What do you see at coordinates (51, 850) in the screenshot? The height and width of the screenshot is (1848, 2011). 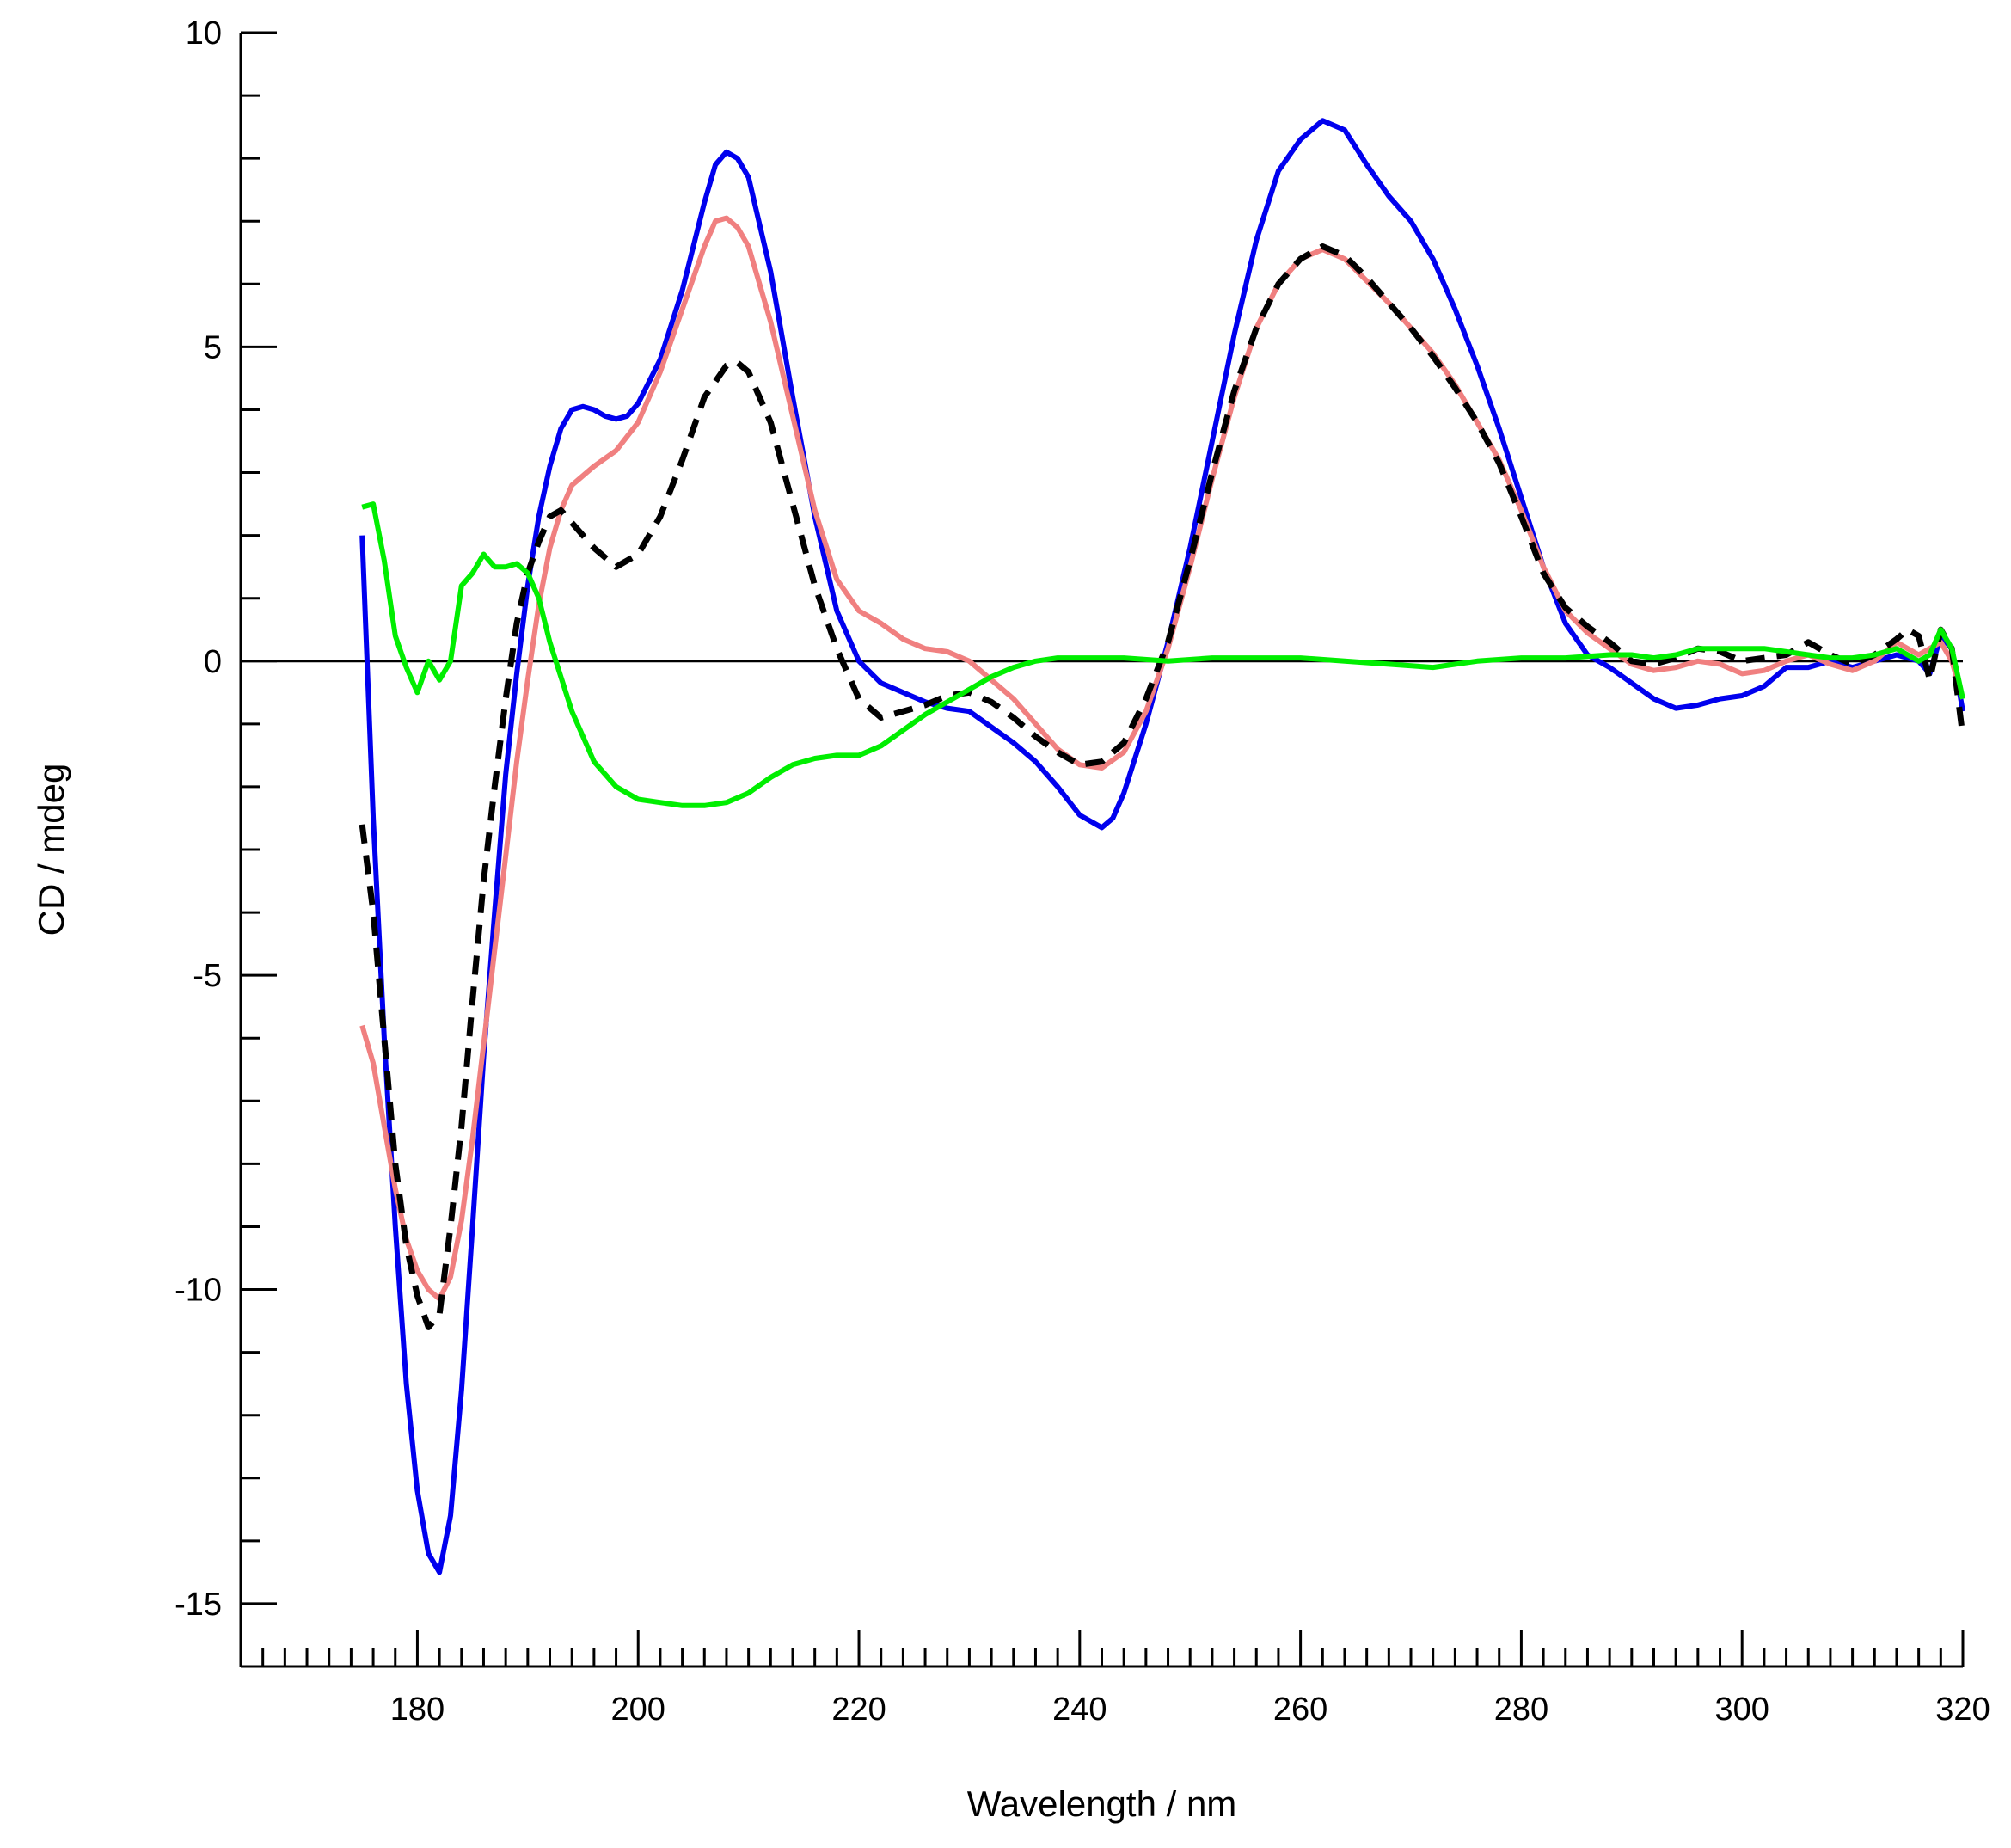 I see `y-axis-title: CD / mdeg` at bounding box center [51, 850].